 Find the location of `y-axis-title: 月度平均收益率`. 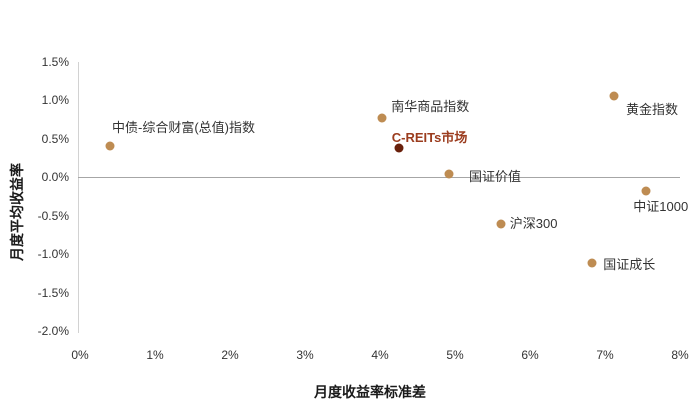

y-axis-title: 月度平均收益率 is located at coordinates (17, 212).